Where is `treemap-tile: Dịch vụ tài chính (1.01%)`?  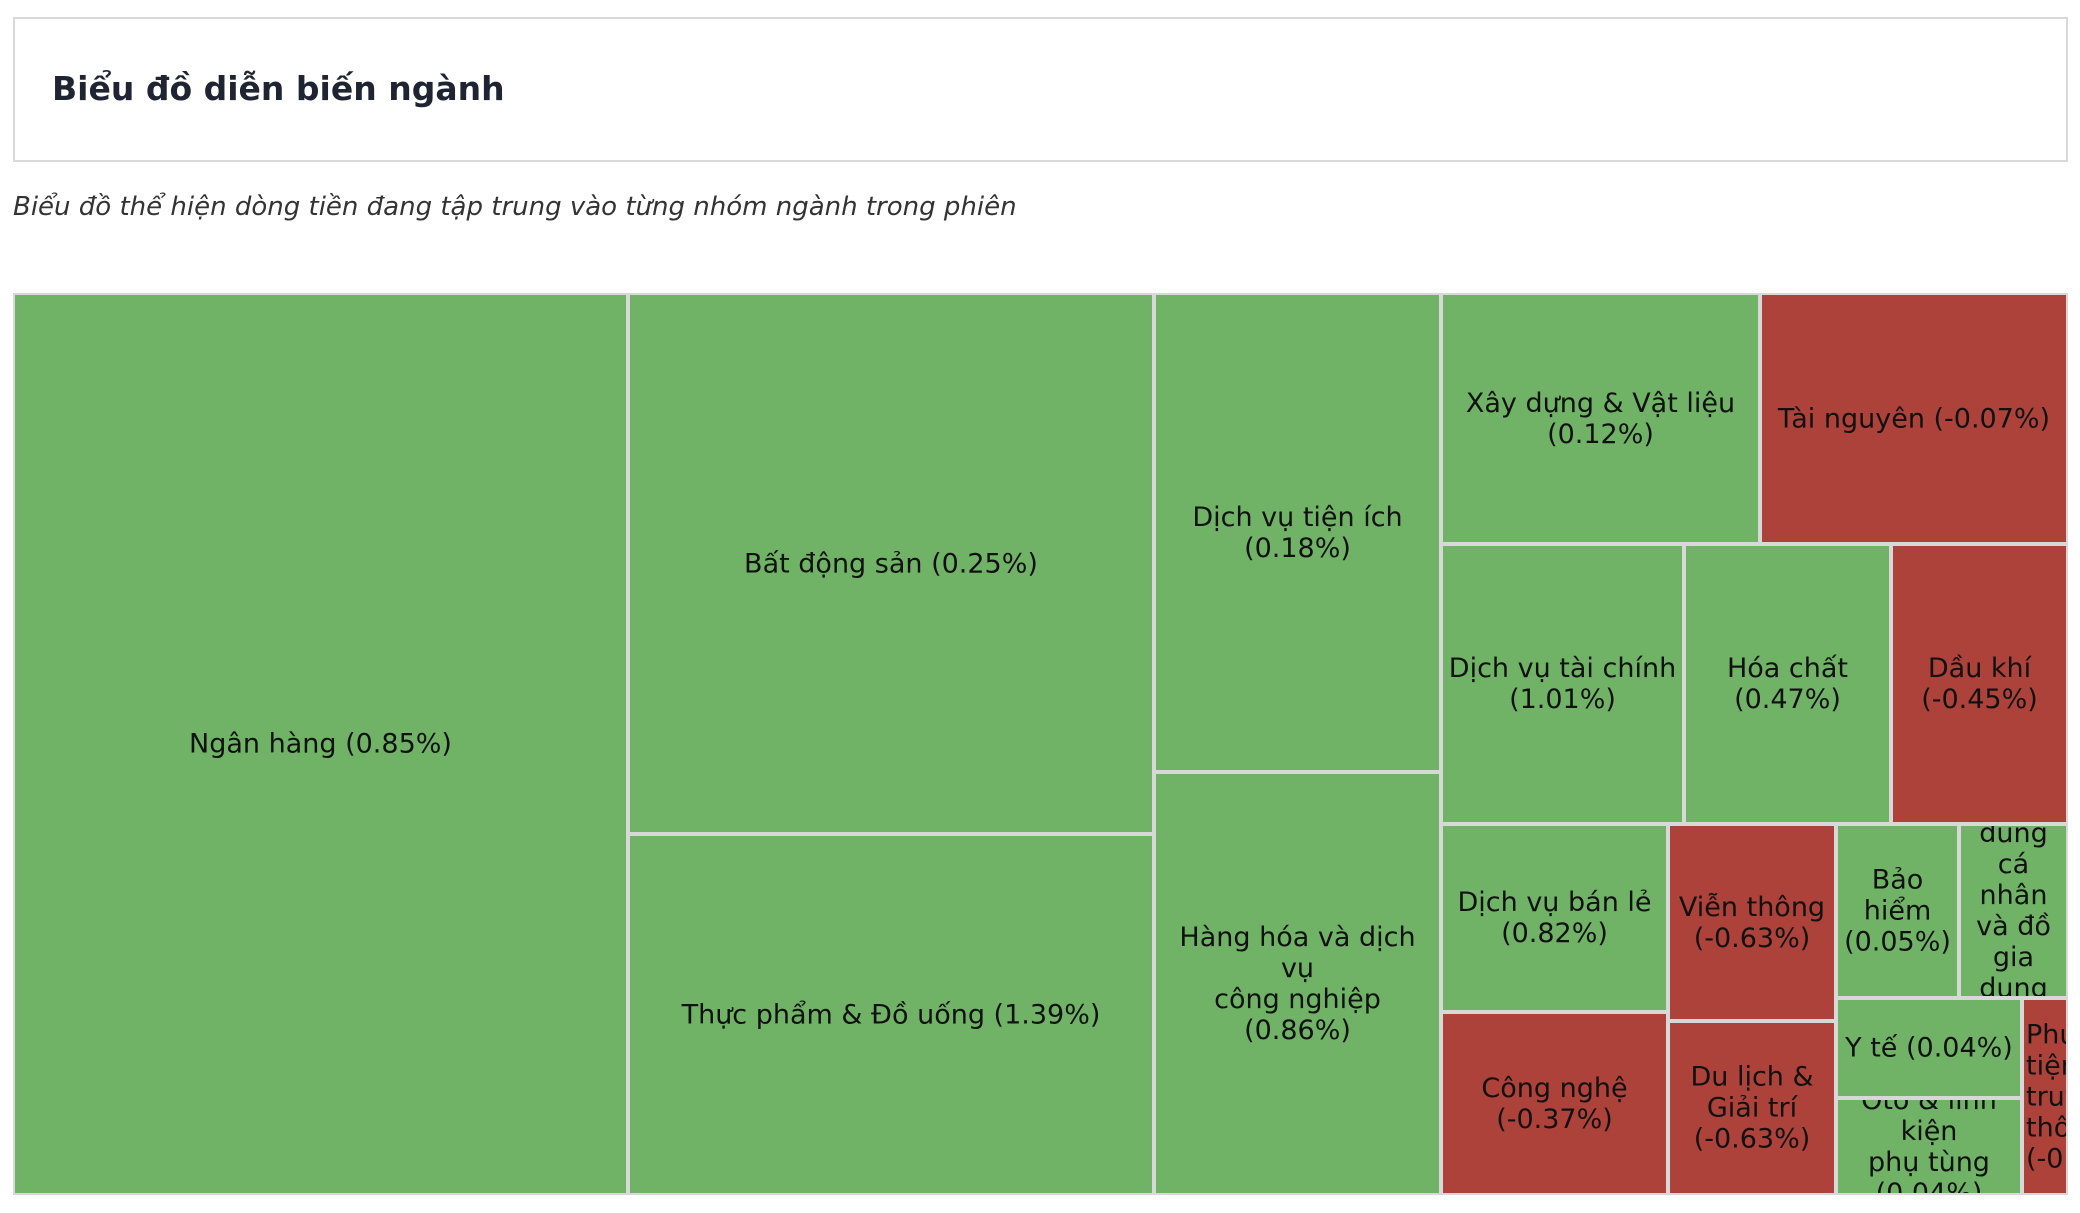
treemap-tile: Dịch vụ tài chính (1.01%) is located at coordinates (1562, 684).